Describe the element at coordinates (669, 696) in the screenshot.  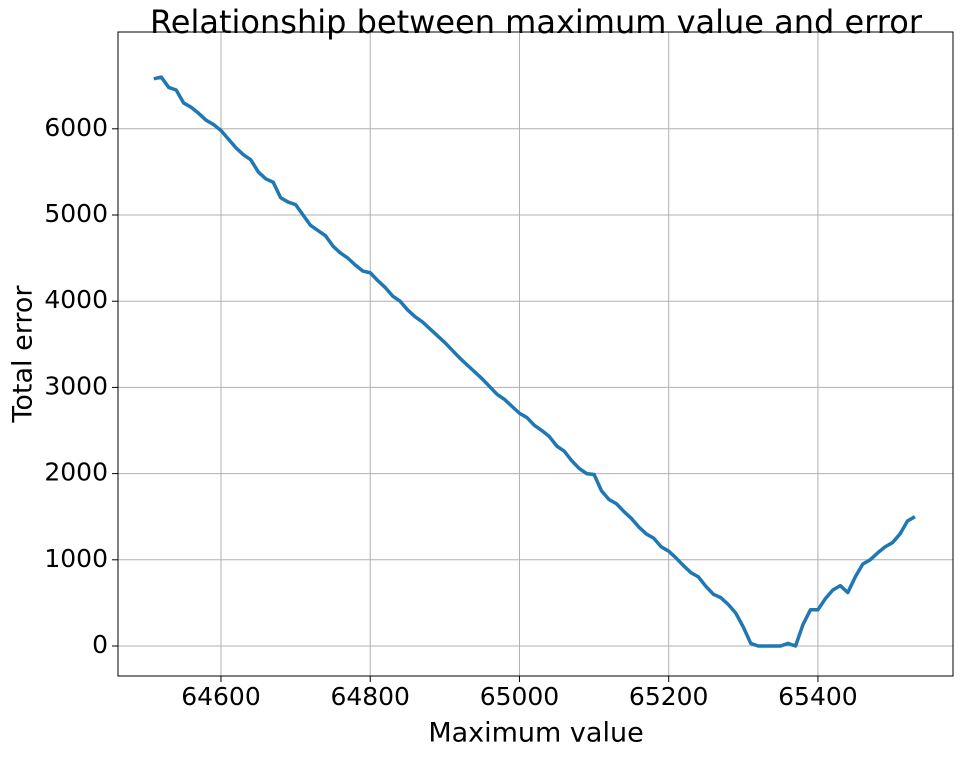
I see `x-tick-label: 65200` at that location.